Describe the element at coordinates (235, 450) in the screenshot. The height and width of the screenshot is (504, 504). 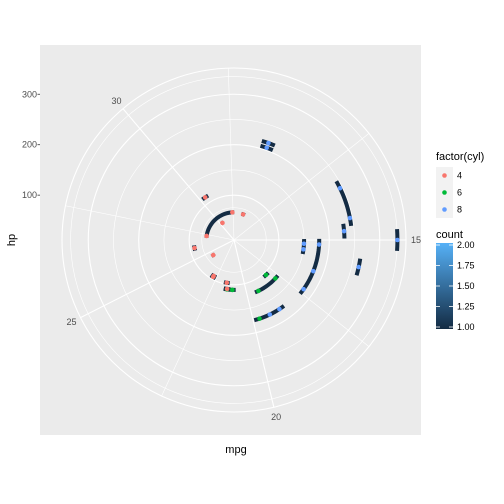
I see `x-axis-title: mpg` at that location.